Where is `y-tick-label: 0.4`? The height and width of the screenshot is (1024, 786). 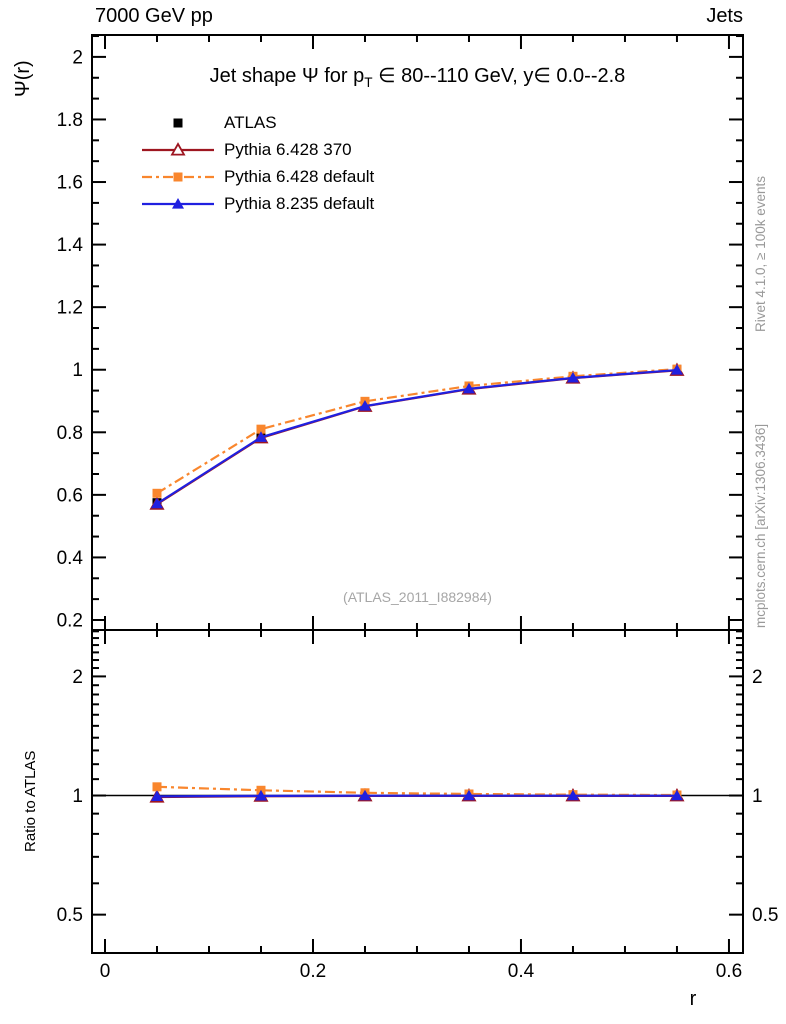
y-tick-label: 0.4 is located at coordinates (70, 558).